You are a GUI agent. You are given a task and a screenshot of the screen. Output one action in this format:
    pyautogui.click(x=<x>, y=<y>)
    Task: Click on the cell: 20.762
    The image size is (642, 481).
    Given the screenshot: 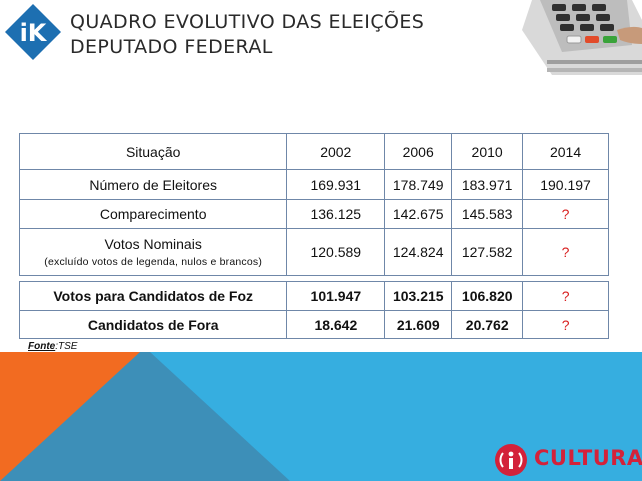 What is the action you would take?
    pyautogui.click(x=487, y=324)
    